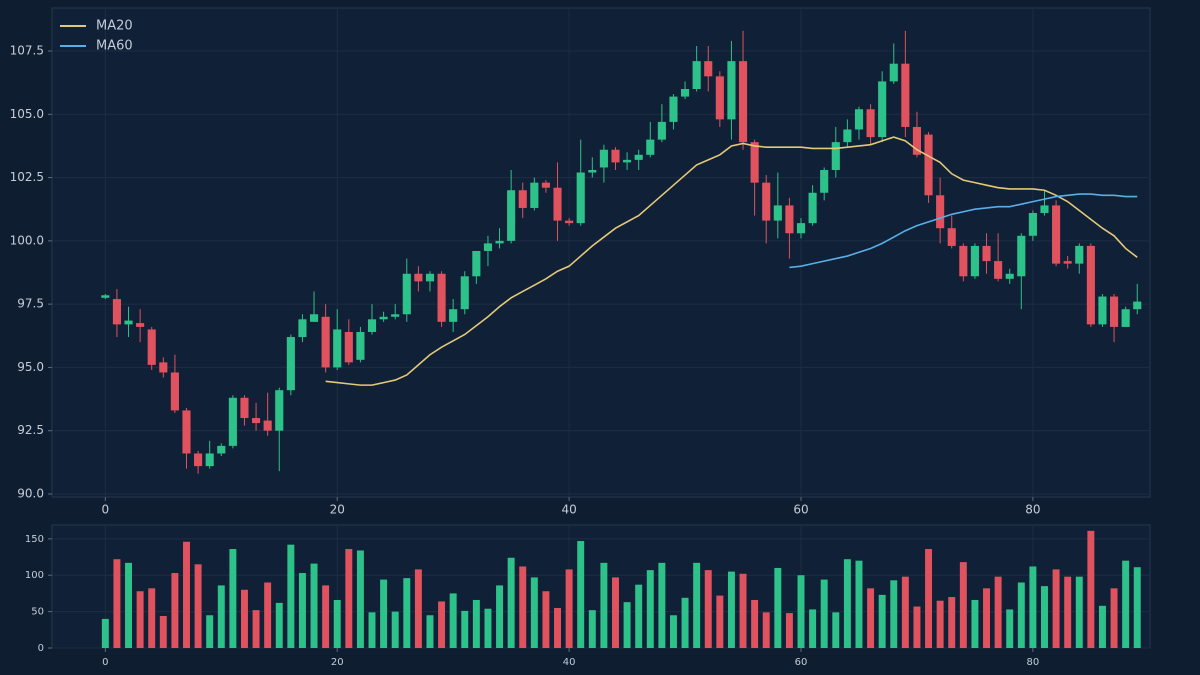 This screenshot has height=675, width=1200. I want to click on y-tick-label: 107.5, so click(27, 51).